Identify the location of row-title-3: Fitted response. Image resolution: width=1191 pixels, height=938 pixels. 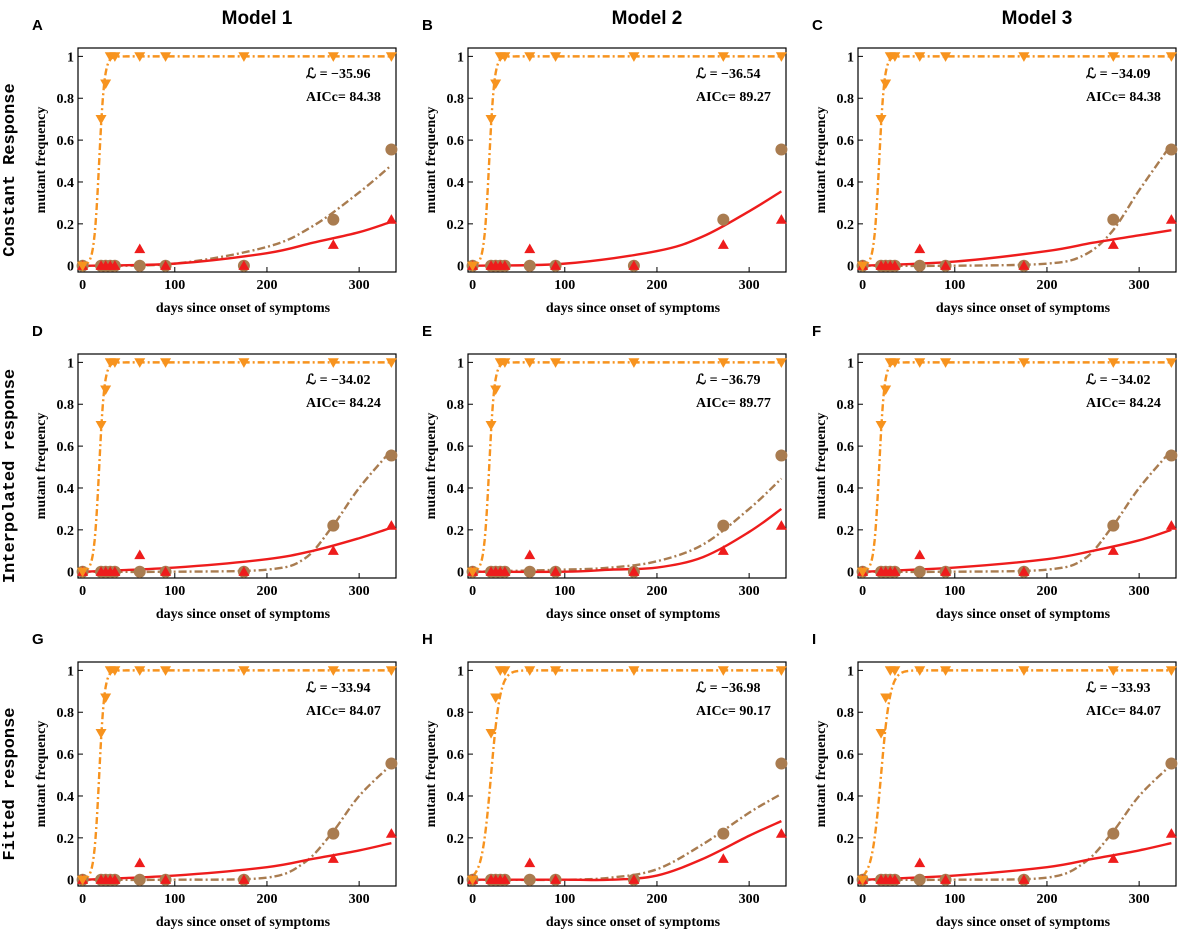
(10, 783).